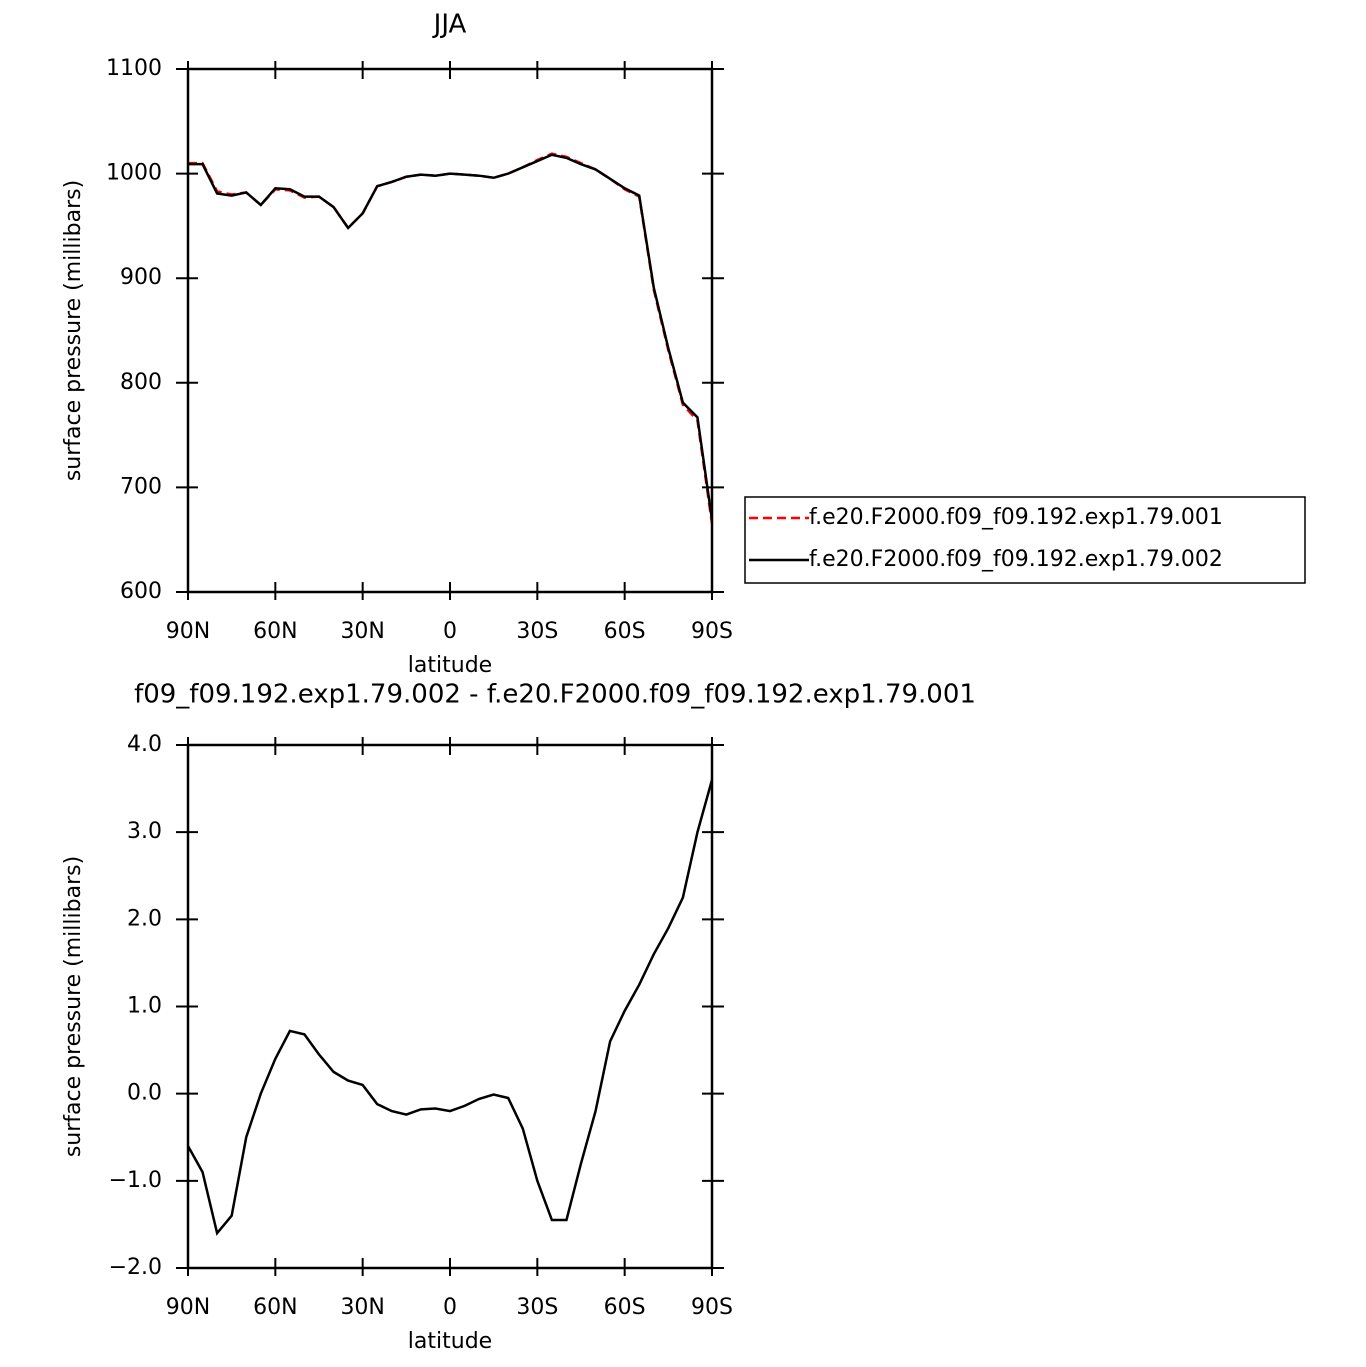 The image size is (1366, 1367). I want to click on y-tick-label: 700, so click(141, 486).